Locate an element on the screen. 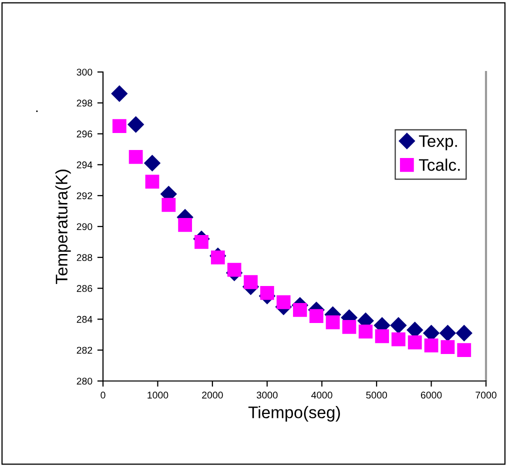  x-tick-label: 5000 is located at coordinates (377, 395).